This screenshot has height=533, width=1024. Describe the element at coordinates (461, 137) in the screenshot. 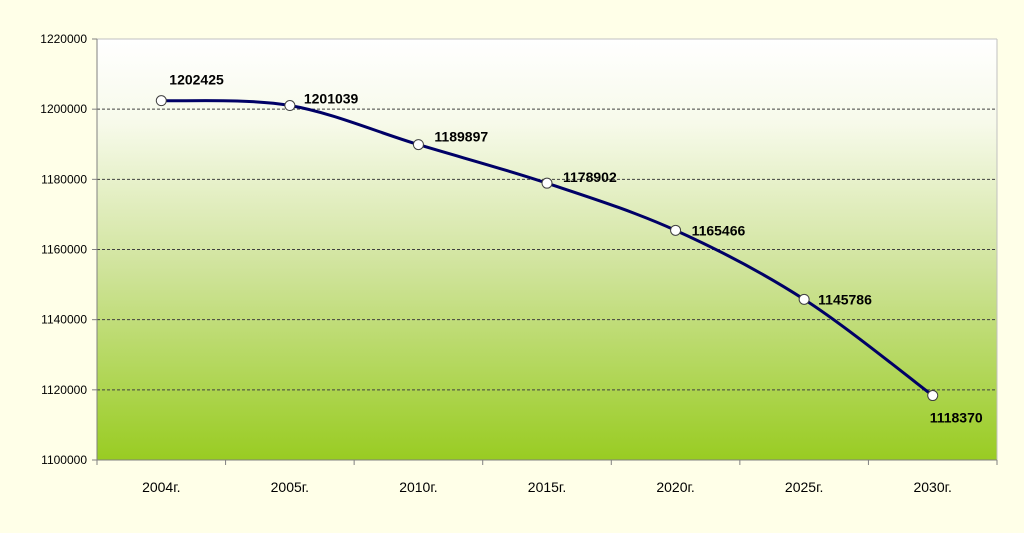

I see `data-label: 1189897` at that location.